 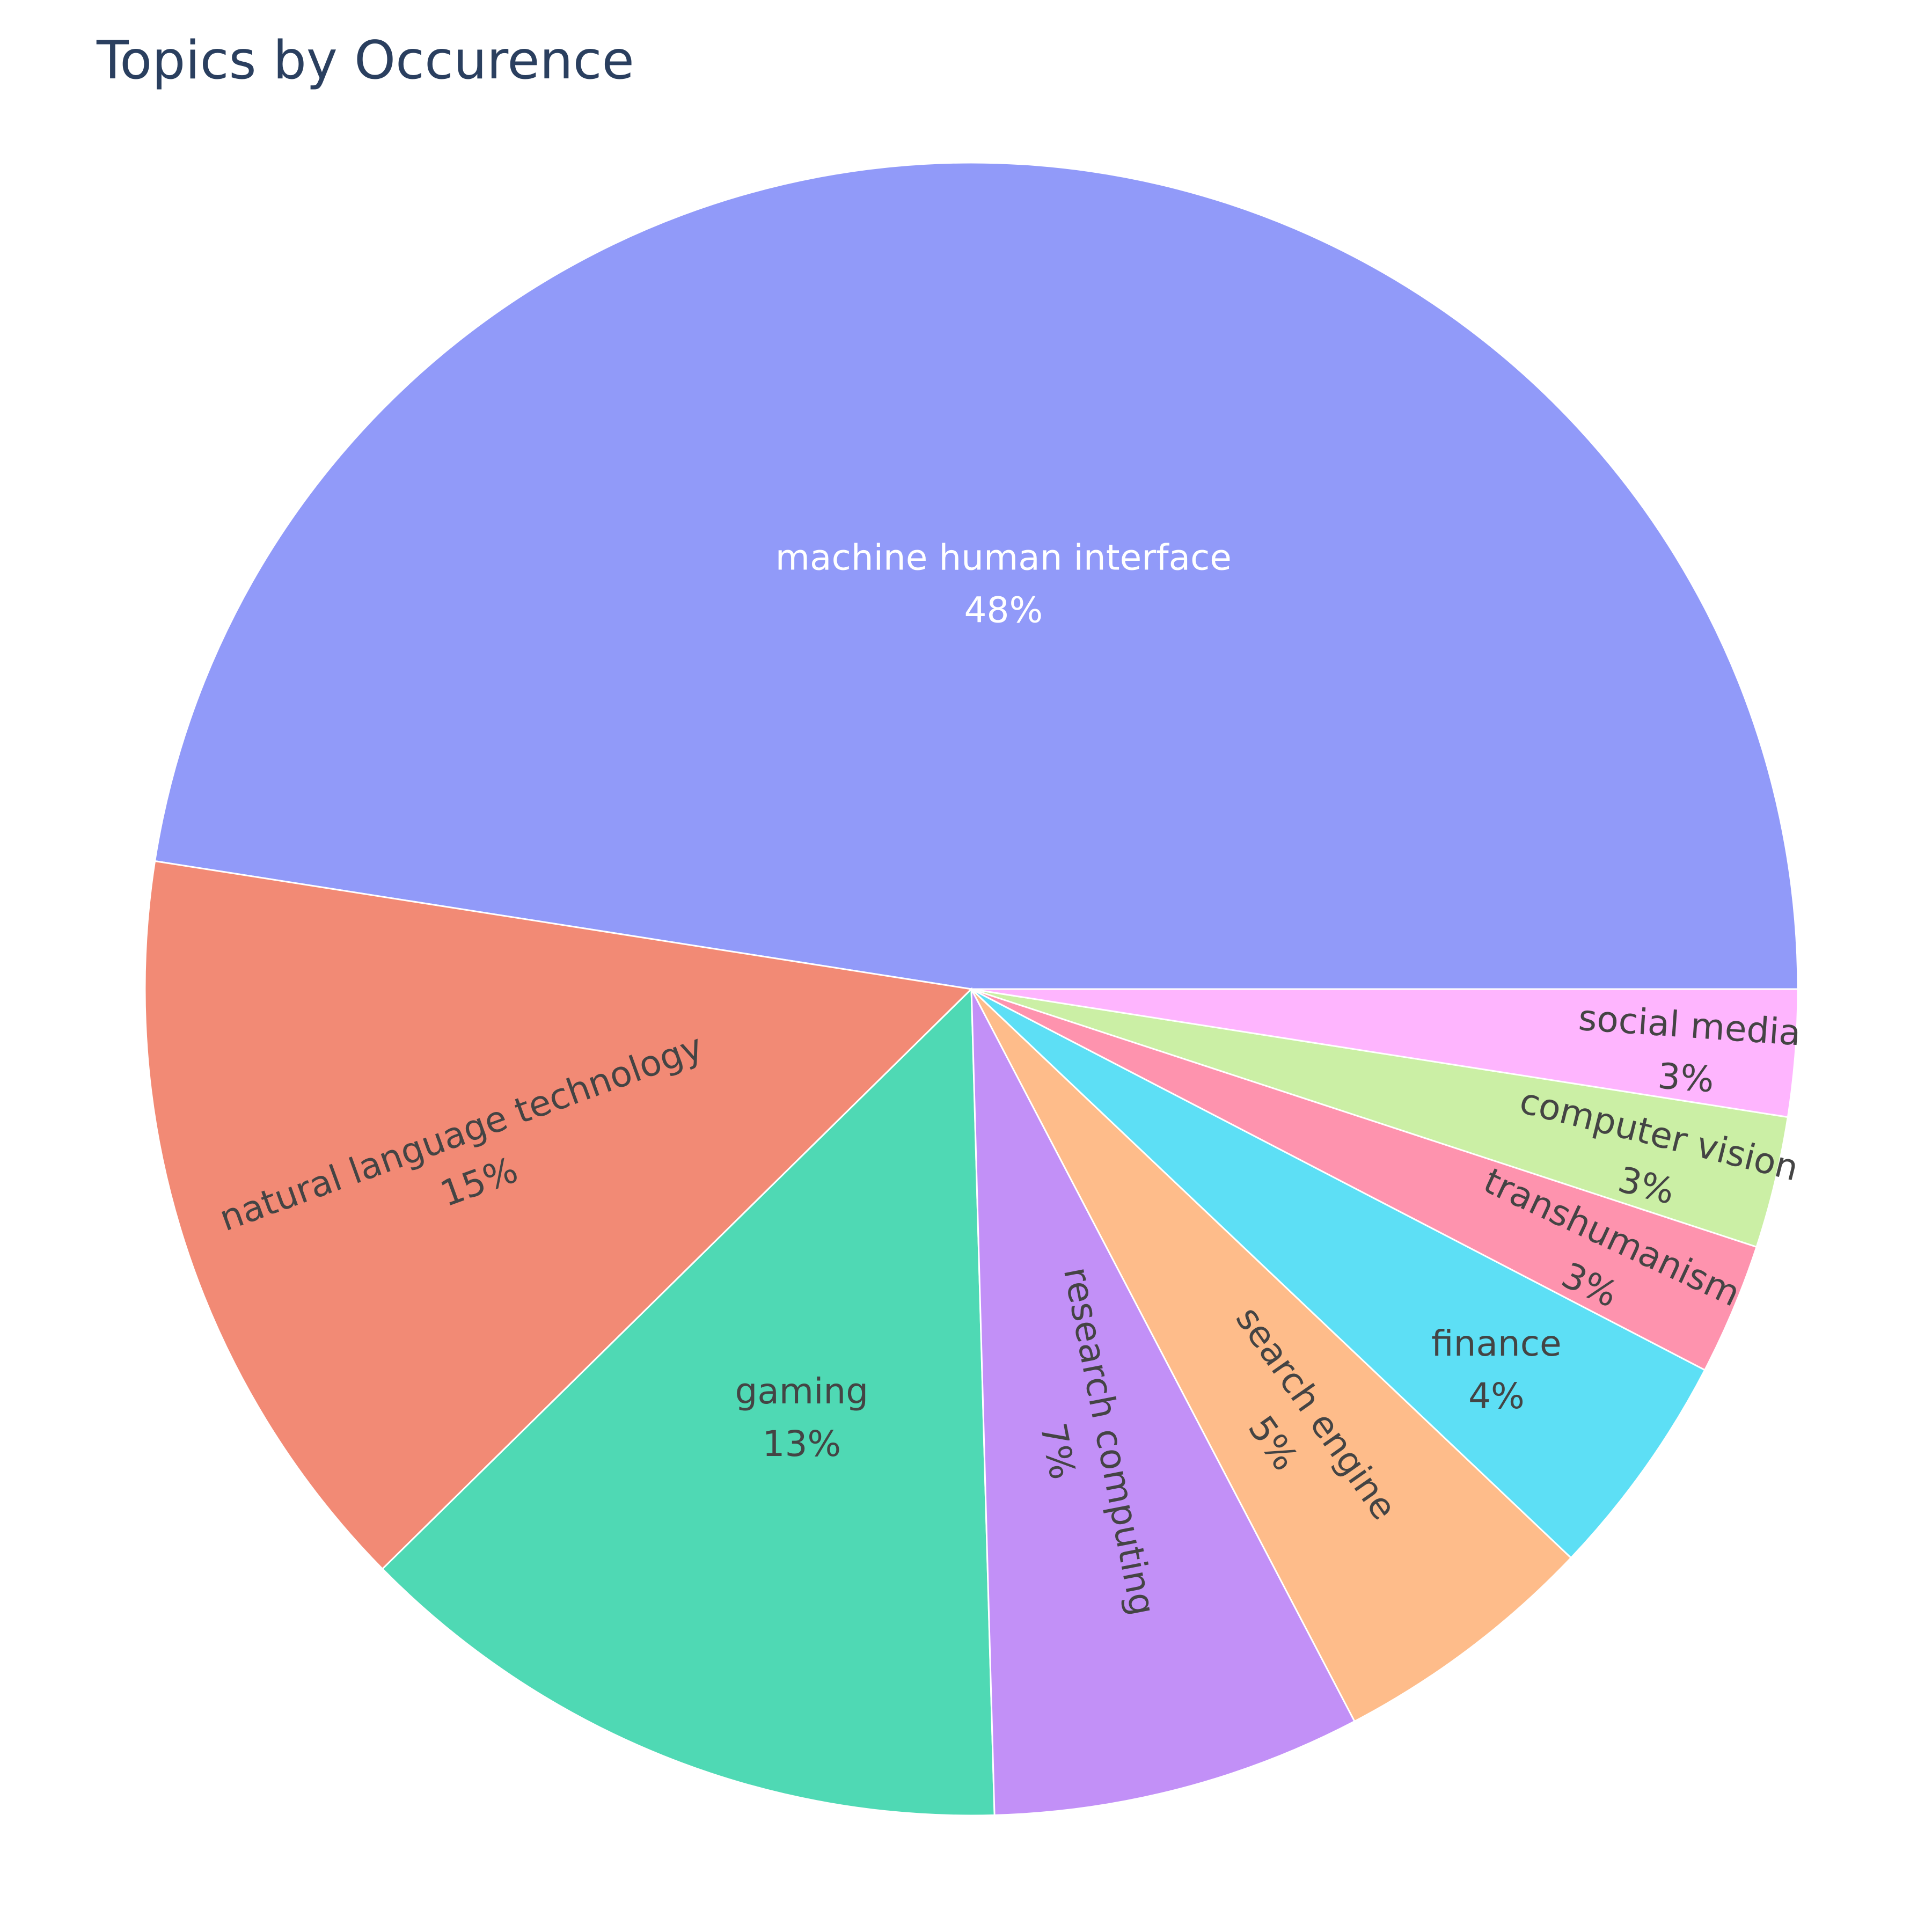 What do you see at coordinates (801, 1418) in the screenshot?
I see `slice-label-group: gaming 13%` at bounding box center [801, 1418].